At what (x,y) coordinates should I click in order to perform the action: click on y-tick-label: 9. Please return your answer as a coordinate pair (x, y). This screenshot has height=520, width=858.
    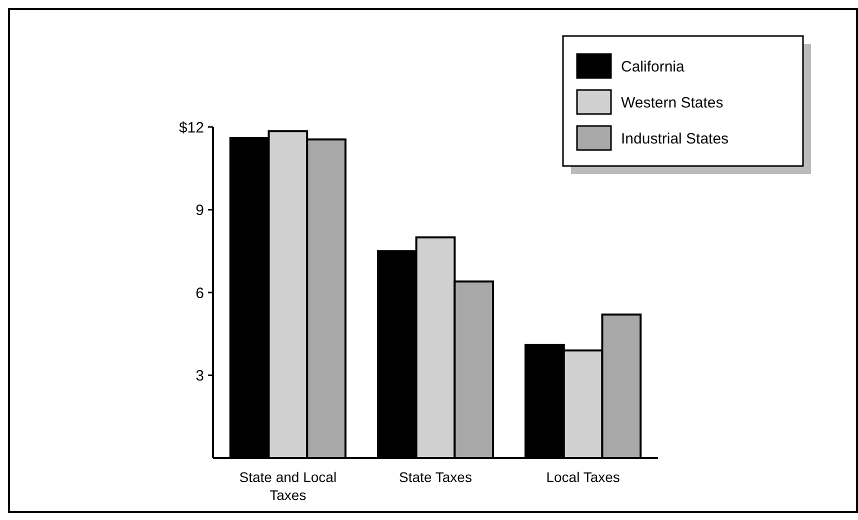
    Looking at the image, I should click on (200, 210).